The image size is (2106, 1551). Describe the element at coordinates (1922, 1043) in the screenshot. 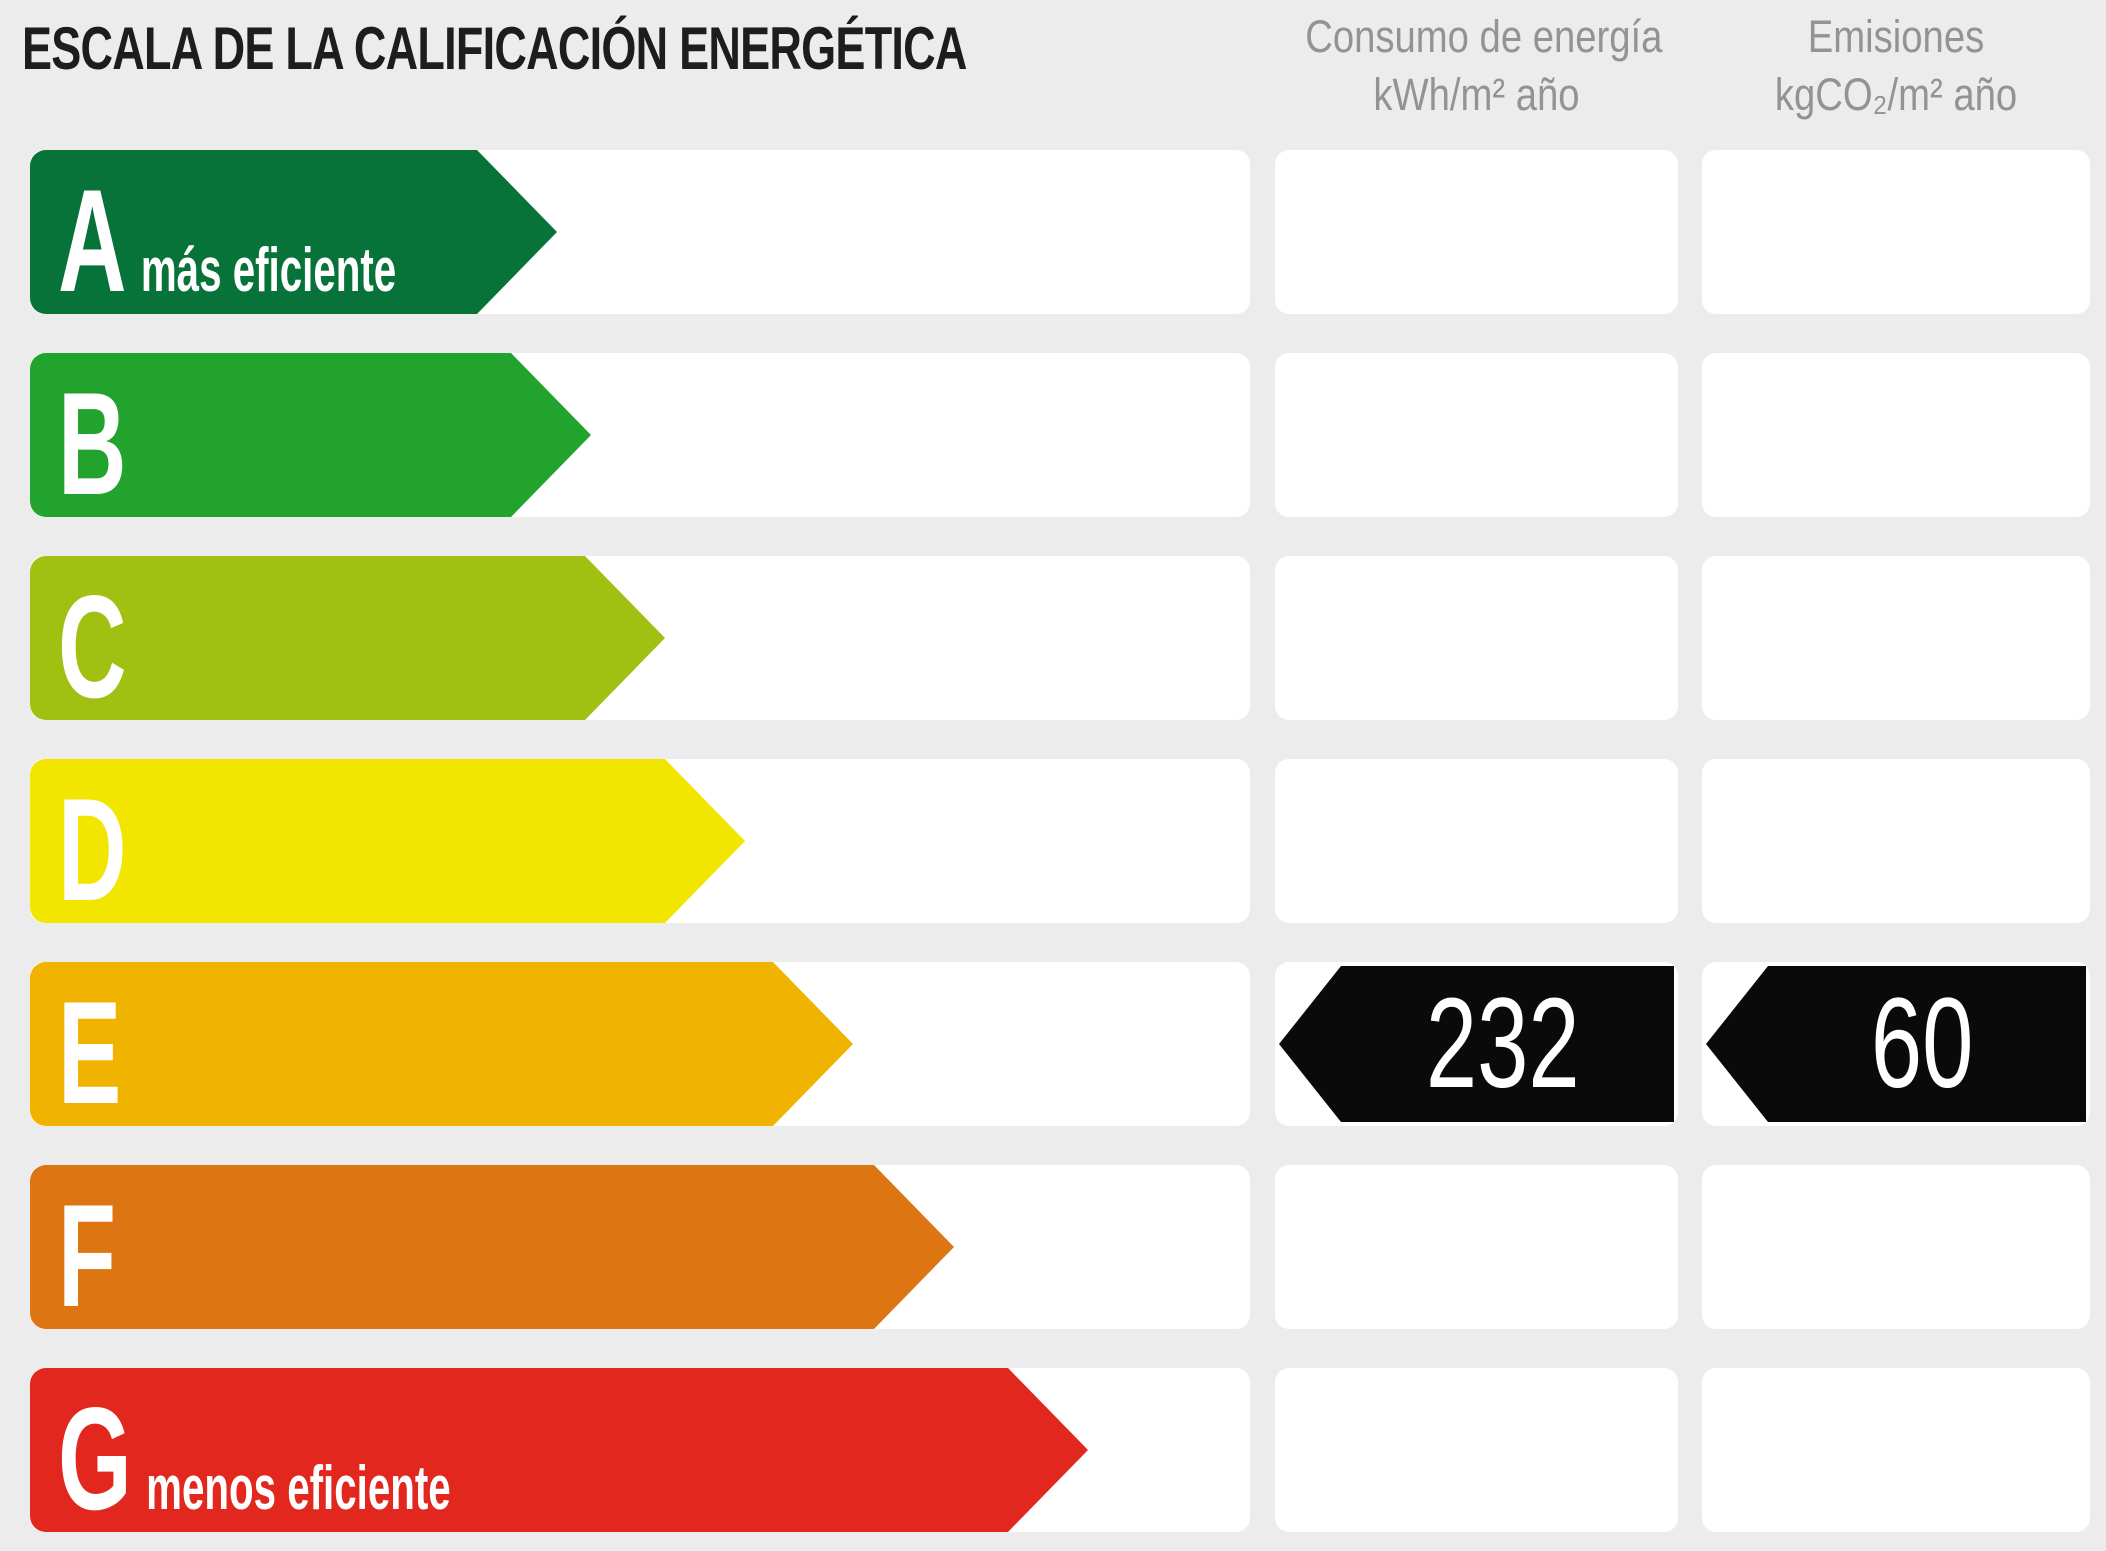

I see `emissions-value: 60` at that location.